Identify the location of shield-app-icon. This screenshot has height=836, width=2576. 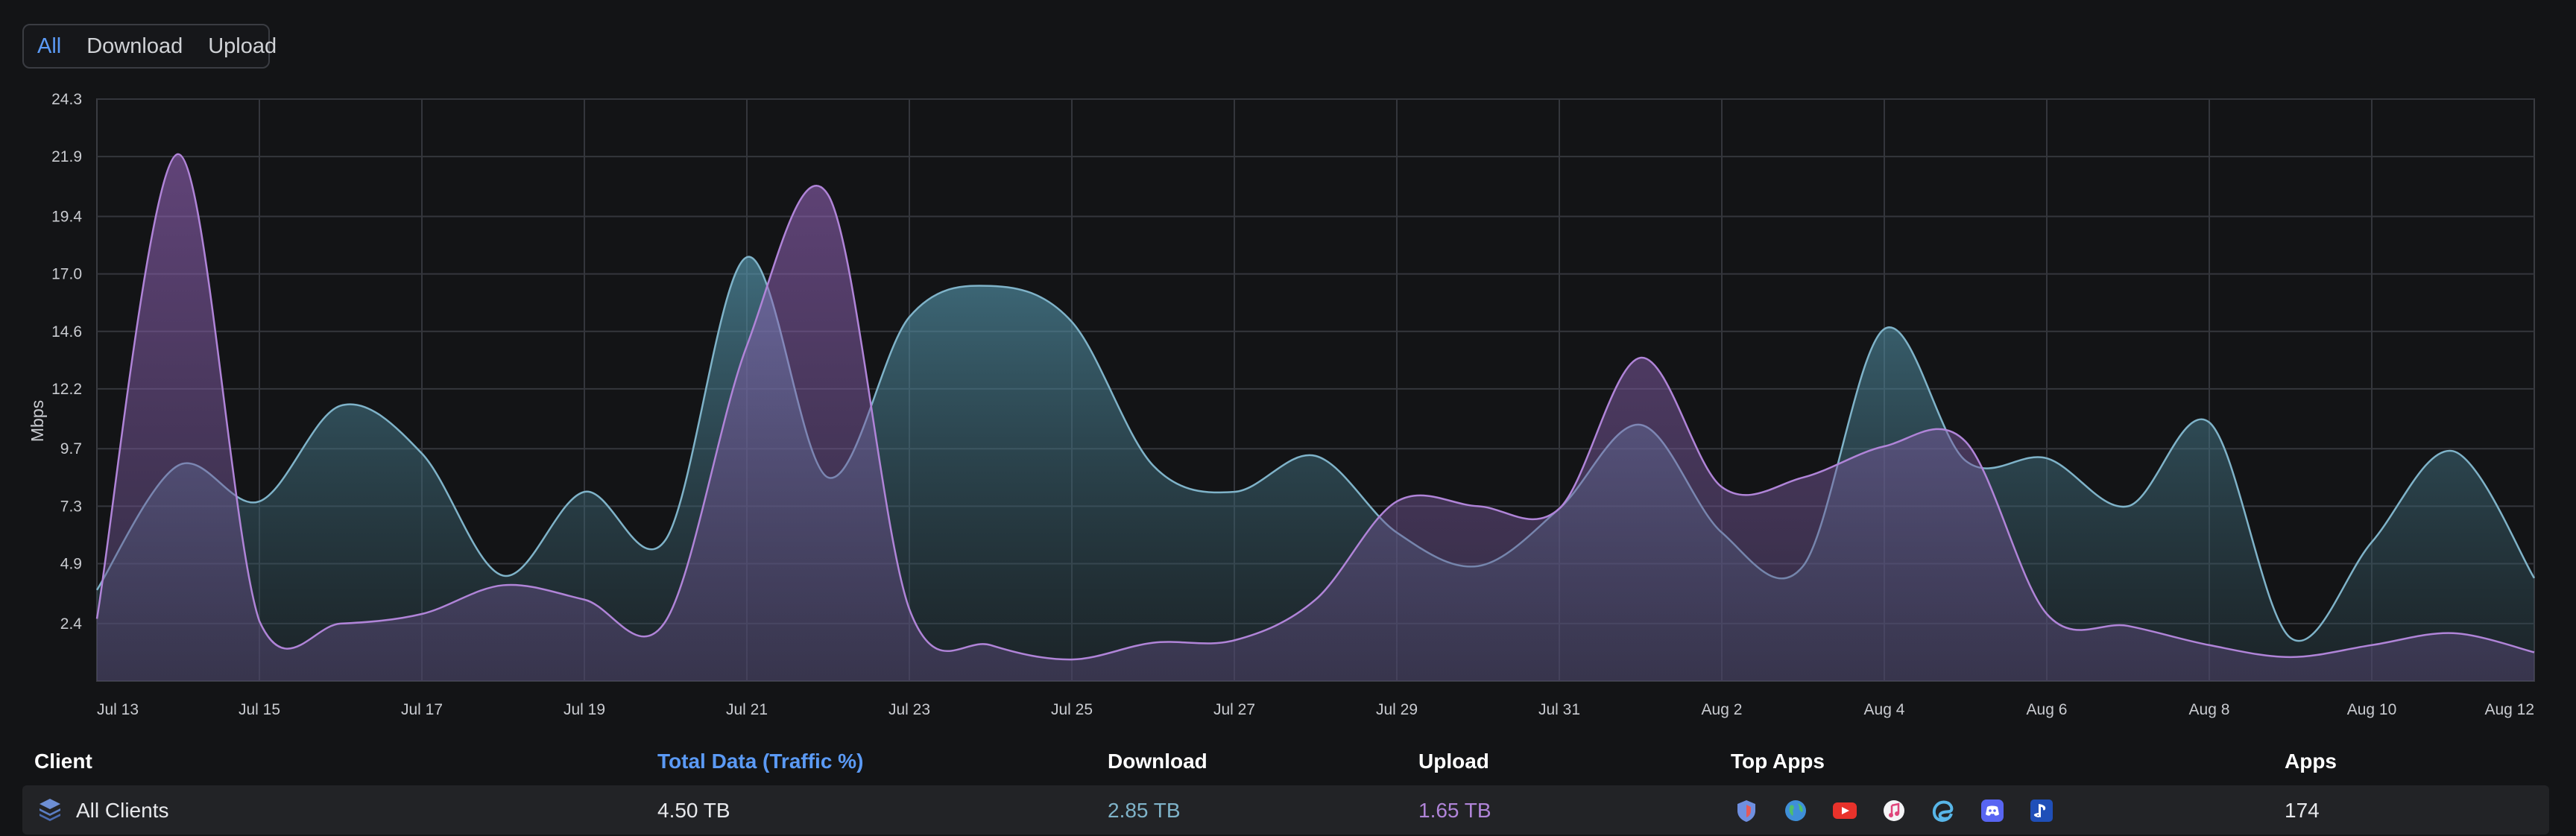
(1747, 811).